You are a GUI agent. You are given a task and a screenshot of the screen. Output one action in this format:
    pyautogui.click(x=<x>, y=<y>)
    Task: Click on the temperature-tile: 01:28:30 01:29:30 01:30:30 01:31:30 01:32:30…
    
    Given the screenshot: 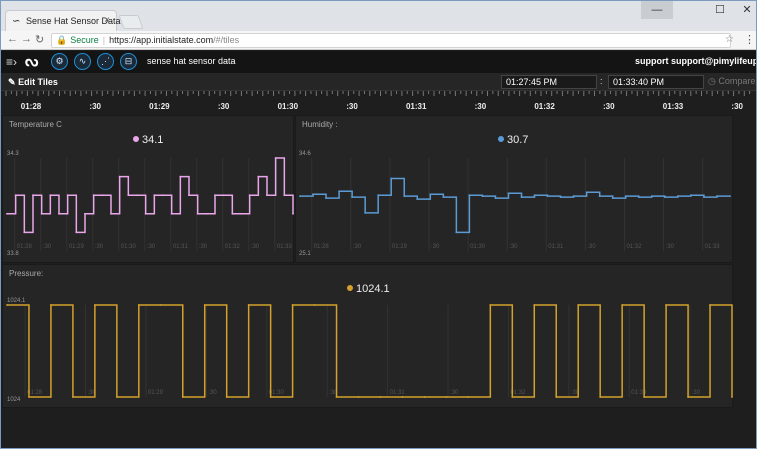 What is the action you would take?
    pyautogui.click(x=148, y=189)
    